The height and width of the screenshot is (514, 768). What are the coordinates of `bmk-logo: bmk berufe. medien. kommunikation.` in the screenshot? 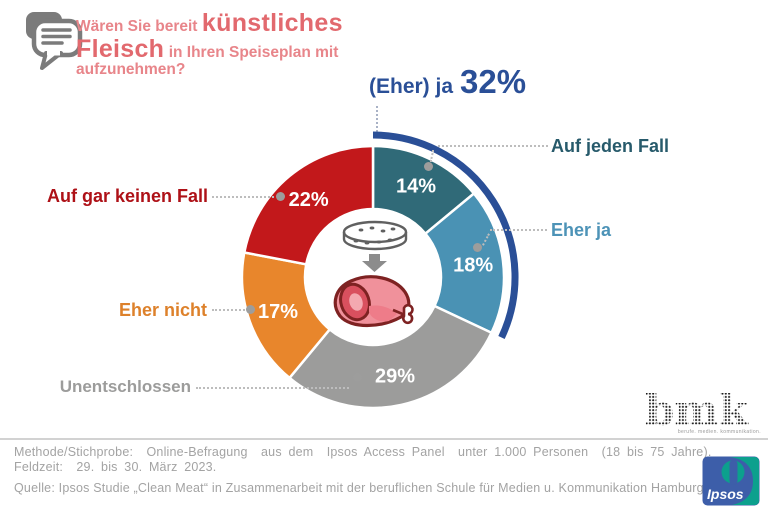 It's located at (703, 413).